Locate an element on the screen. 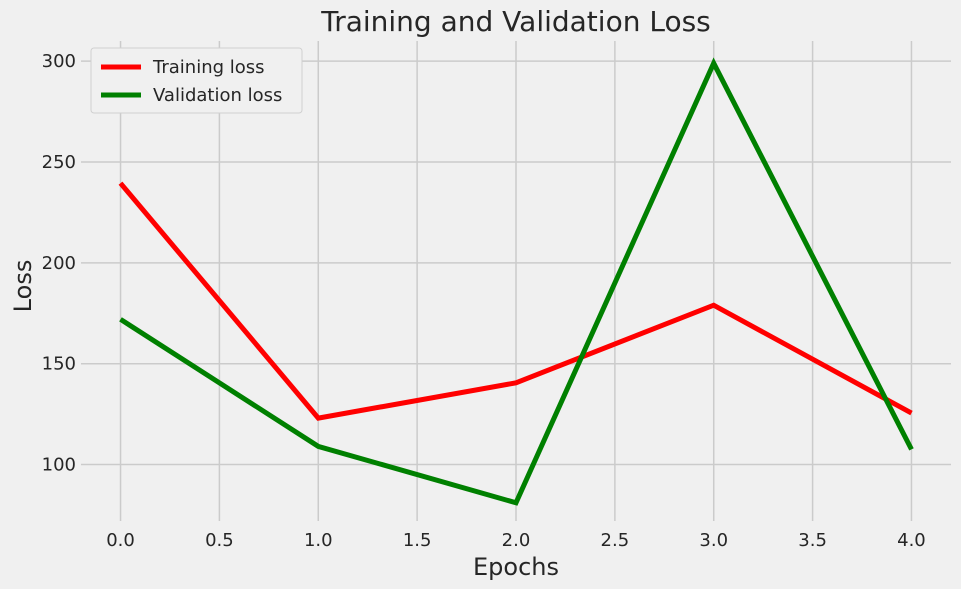 Image resolution: width=961 pixels, height=589 pixels. legend-label-validation-loss: Validation loss is located at coordinates (217, 95).